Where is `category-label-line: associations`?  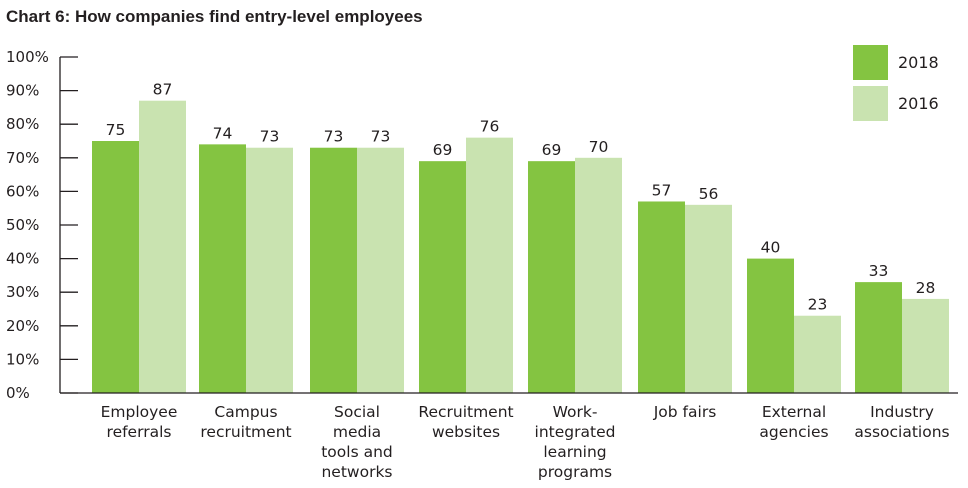
category-label-line: associations is located at coordinates (901, 432).